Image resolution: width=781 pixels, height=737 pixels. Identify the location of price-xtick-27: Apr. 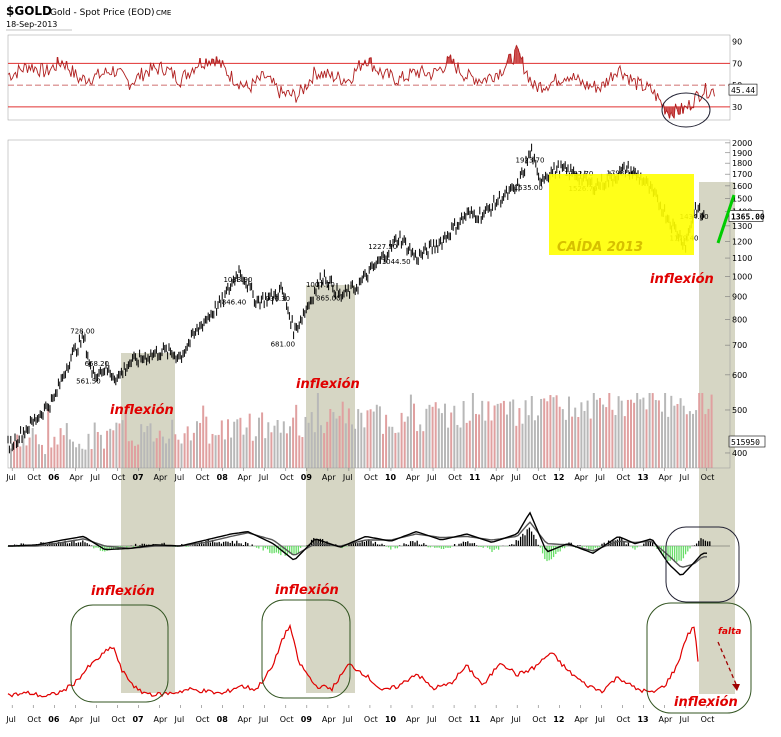
(581, 477).